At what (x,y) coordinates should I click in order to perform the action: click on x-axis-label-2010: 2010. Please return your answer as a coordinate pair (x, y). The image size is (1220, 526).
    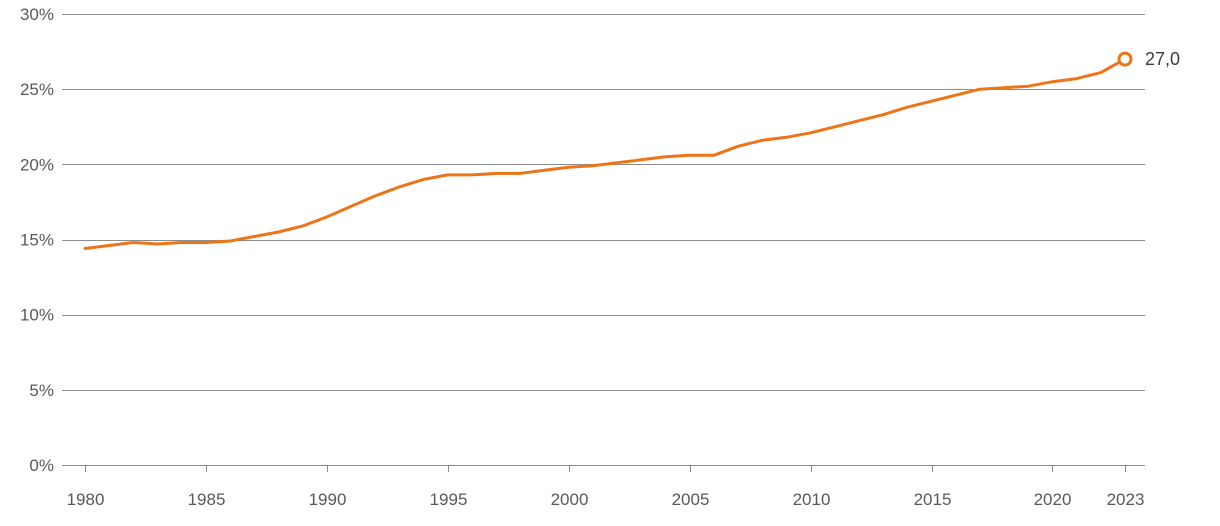
    Looking at the image, I should click on (812, 499).